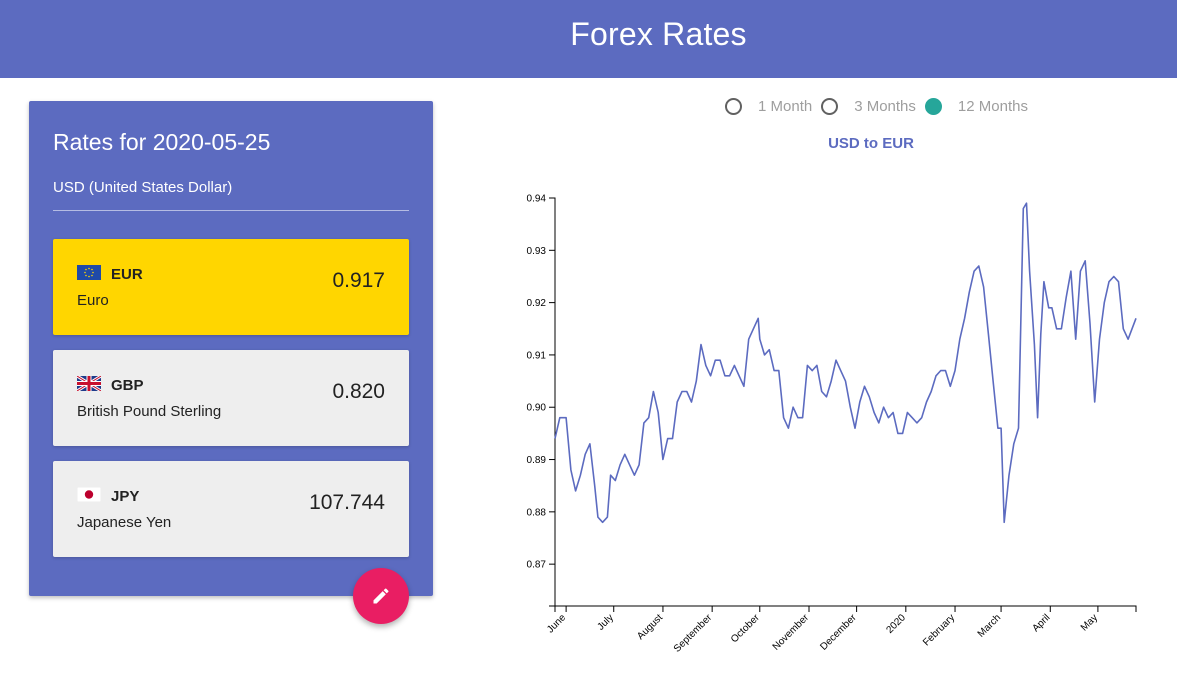 The width and height of the screenshot is (1177, 697). Describe the element at coordinates (537, 565) in the screenshot. I see `y-tick-label: 0.87` at that location.